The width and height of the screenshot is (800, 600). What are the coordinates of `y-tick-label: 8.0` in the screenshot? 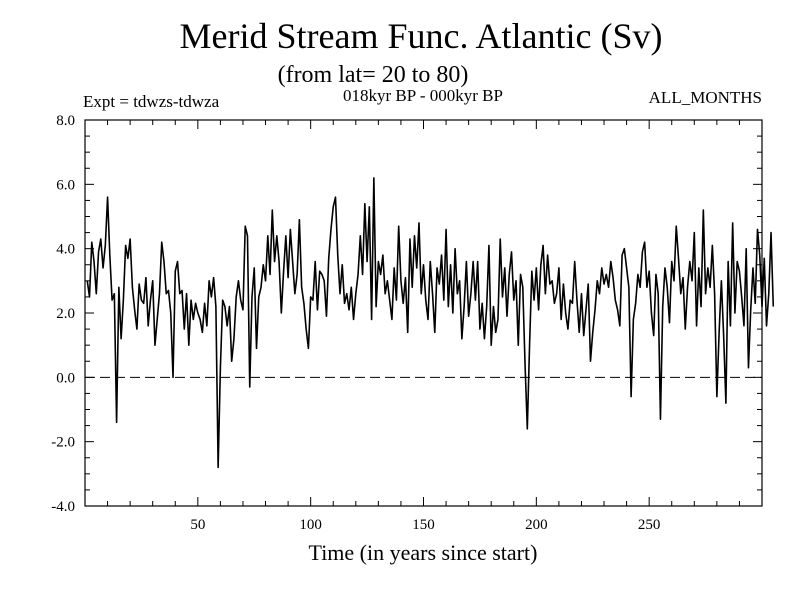 It's located at (65, 121).